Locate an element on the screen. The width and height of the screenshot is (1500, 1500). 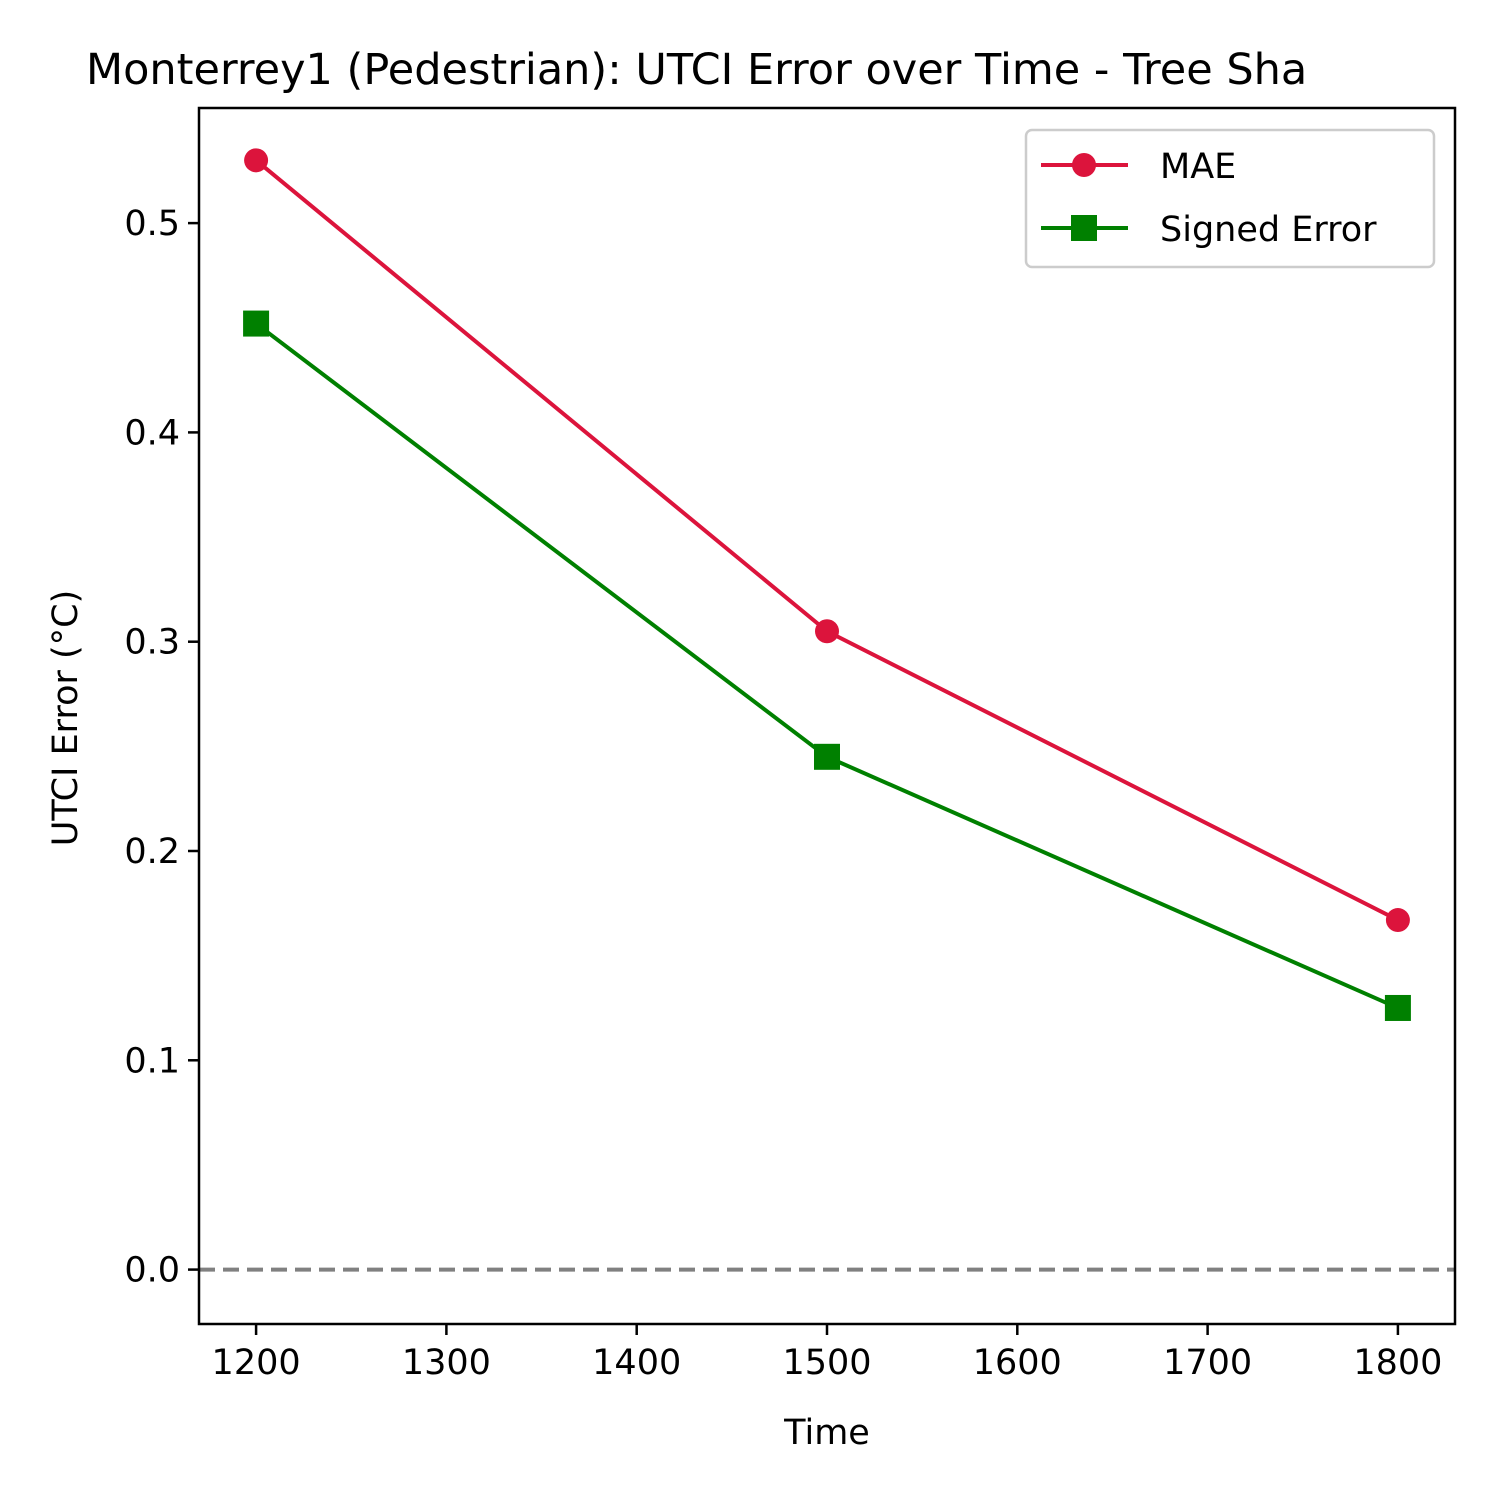
y-tick-label: 0.5 is located at coordinates (152, 224).